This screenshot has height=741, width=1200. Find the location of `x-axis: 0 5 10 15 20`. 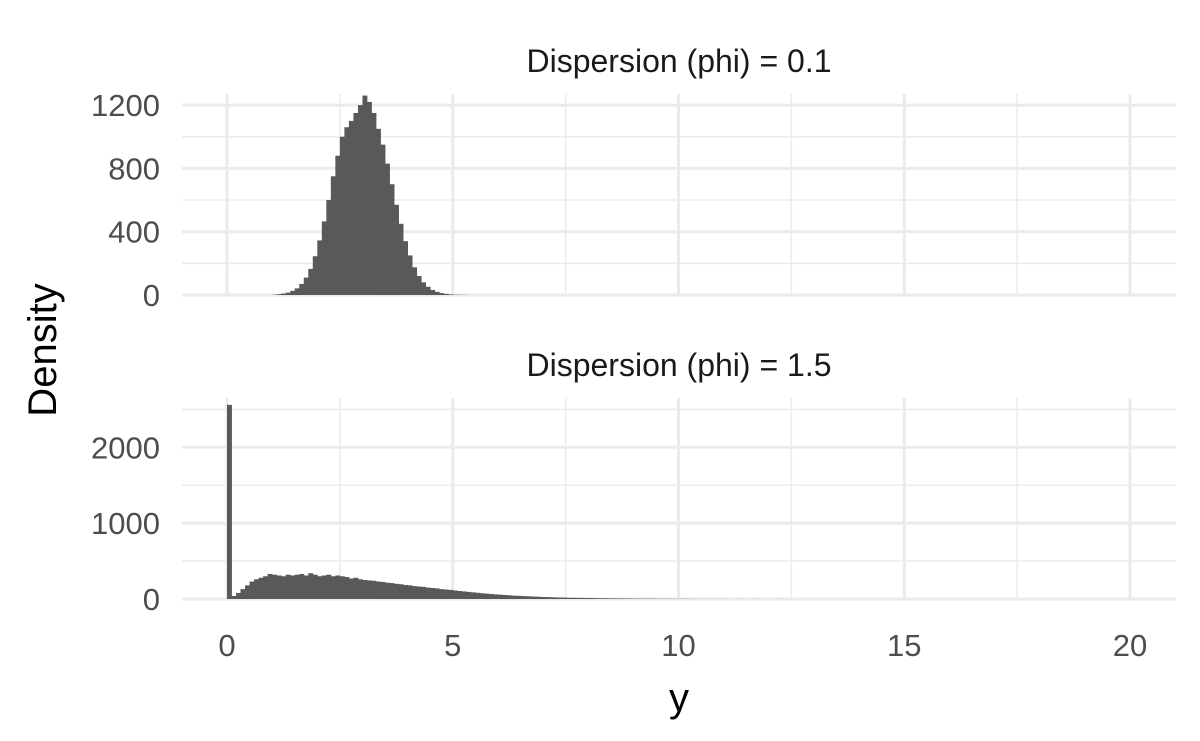

x-axis: 0 5 10 15 20 is located at coordinates (682, 645).